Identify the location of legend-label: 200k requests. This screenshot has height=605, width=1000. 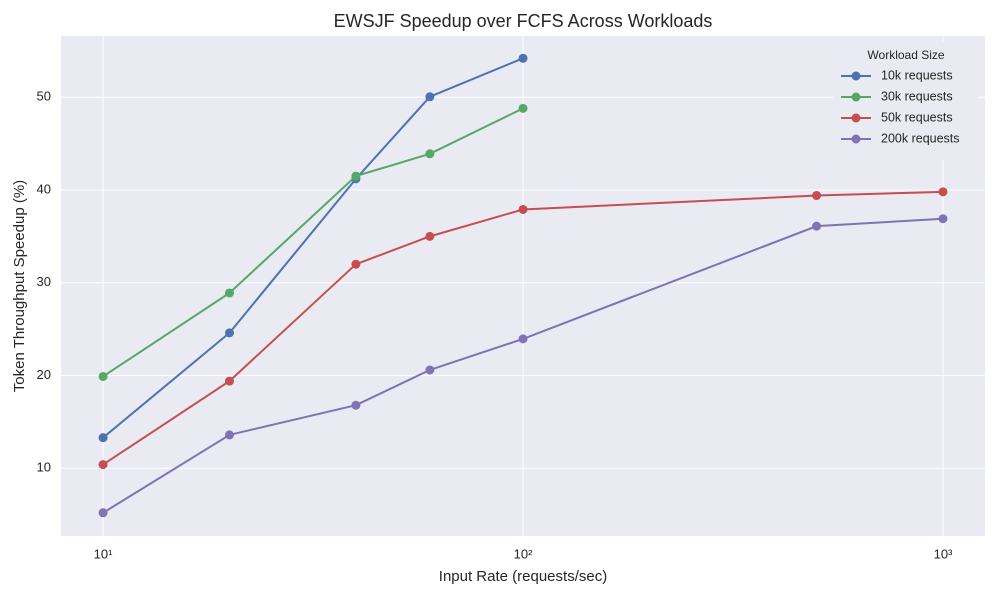
(920, 138).